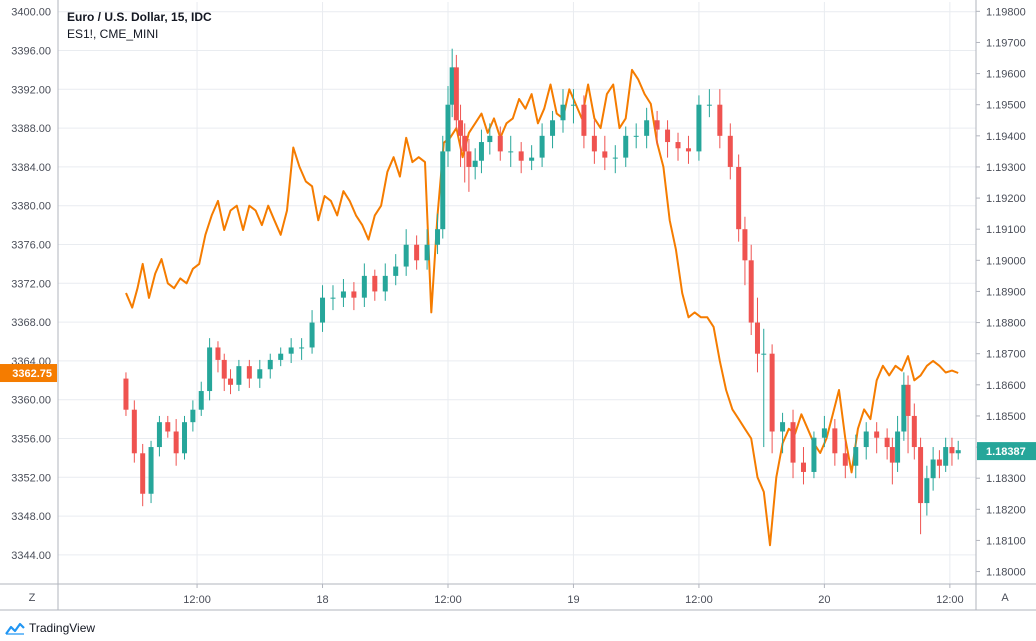 The width and height of the screenshot is (1036, 641). What do you see at coordinates (1006, 12) in the screenshot?
I see `right-axis-tick-label: 1.19800` at bounding box center [1006, 12].